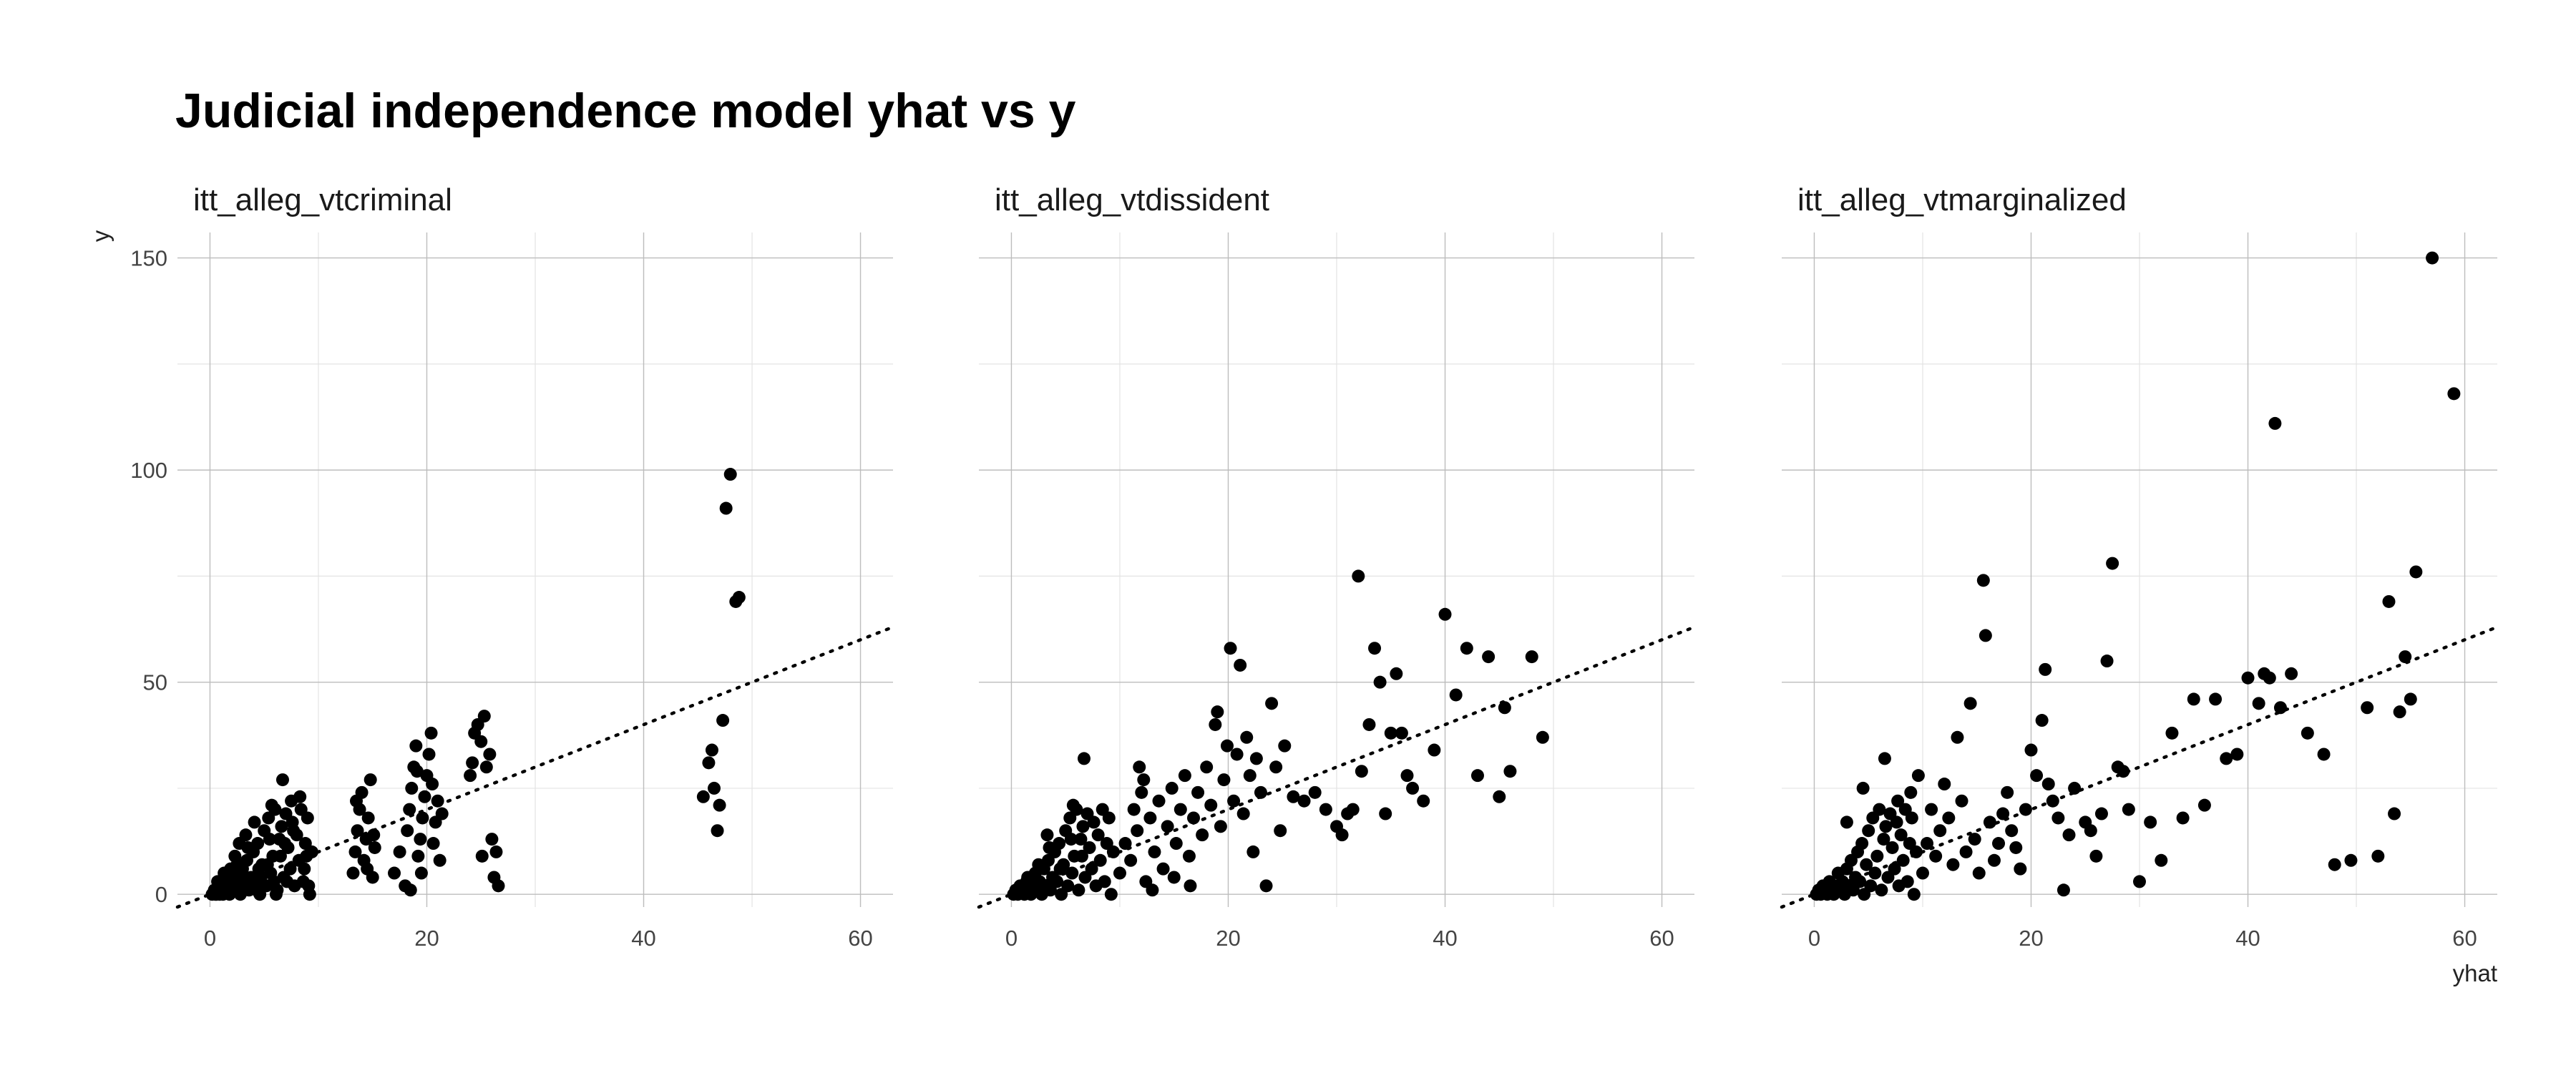 This screenshot has height=1073, width=2576. I want to click on facet-label: itt_alleg_vtmarginalized, so click(1962, 200).